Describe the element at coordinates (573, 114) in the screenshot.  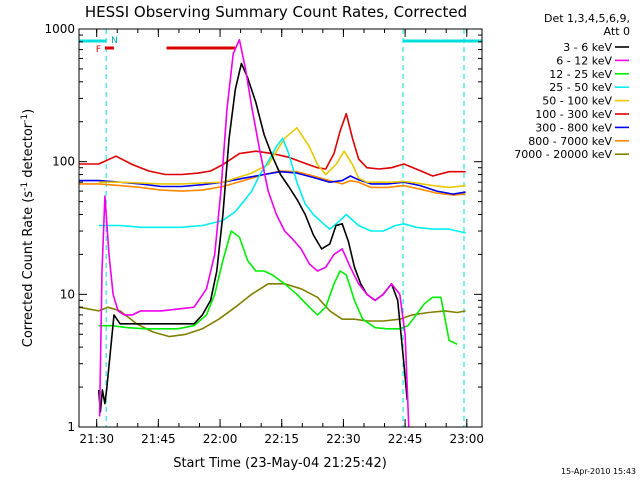
I see `legend-label: 100 - 300 keV` at that location.